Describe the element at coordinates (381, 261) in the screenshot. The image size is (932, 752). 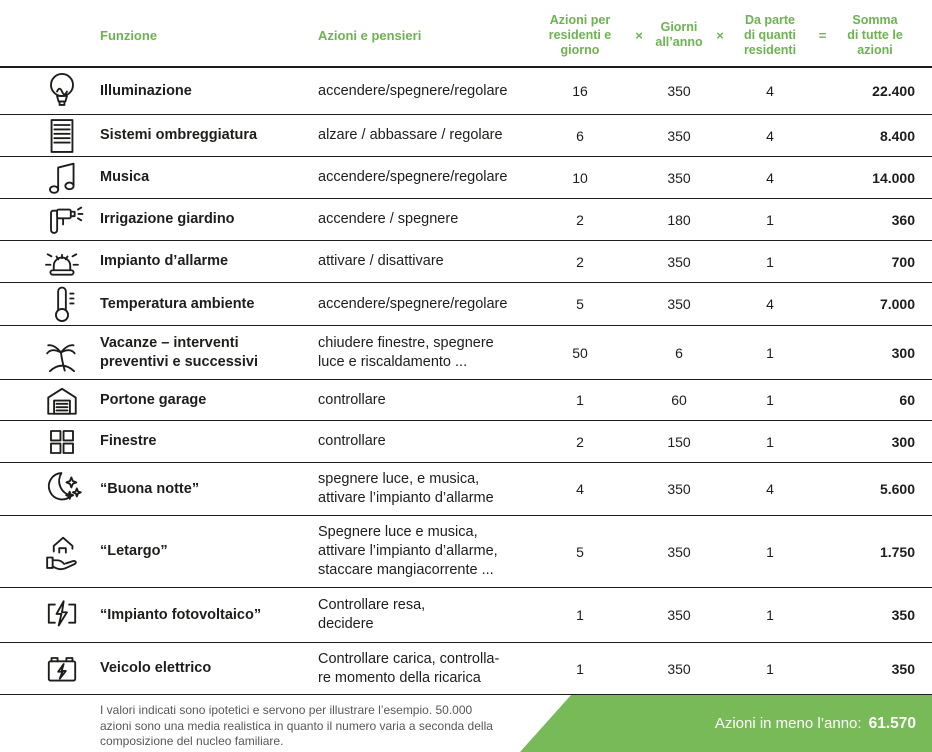
I see `row-azioni-pensieri: attivare / disattivare` at that location.